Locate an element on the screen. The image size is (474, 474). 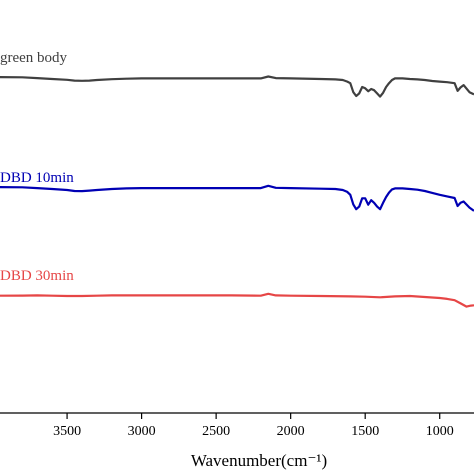
series-label: green body is located at coordinates (34, 58).